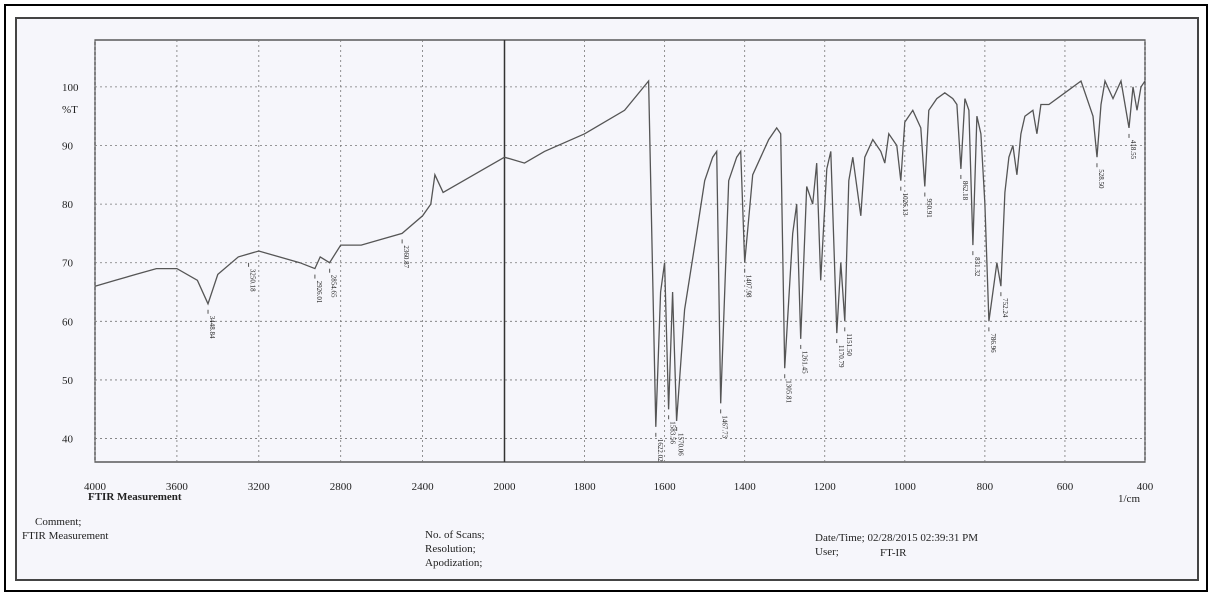 This screenshot has height=596, width=1212. What do you see at coordinates (849, 344) in the screenshot?
I see `peak-label: 1151.50` at bounding box center [849, 344].